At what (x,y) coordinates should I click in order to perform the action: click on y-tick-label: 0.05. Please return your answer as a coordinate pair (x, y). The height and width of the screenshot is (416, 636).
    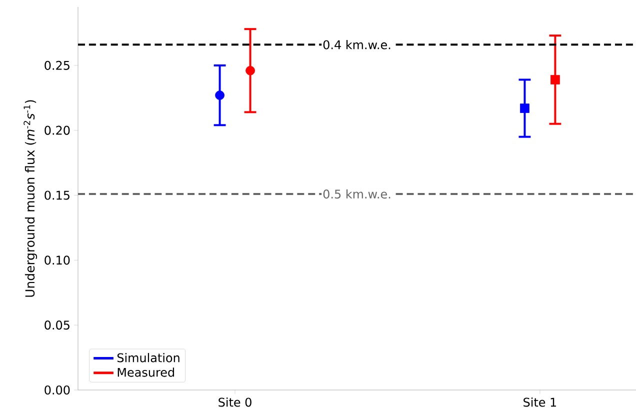
    Looking at the image, I should click on (57, 325).